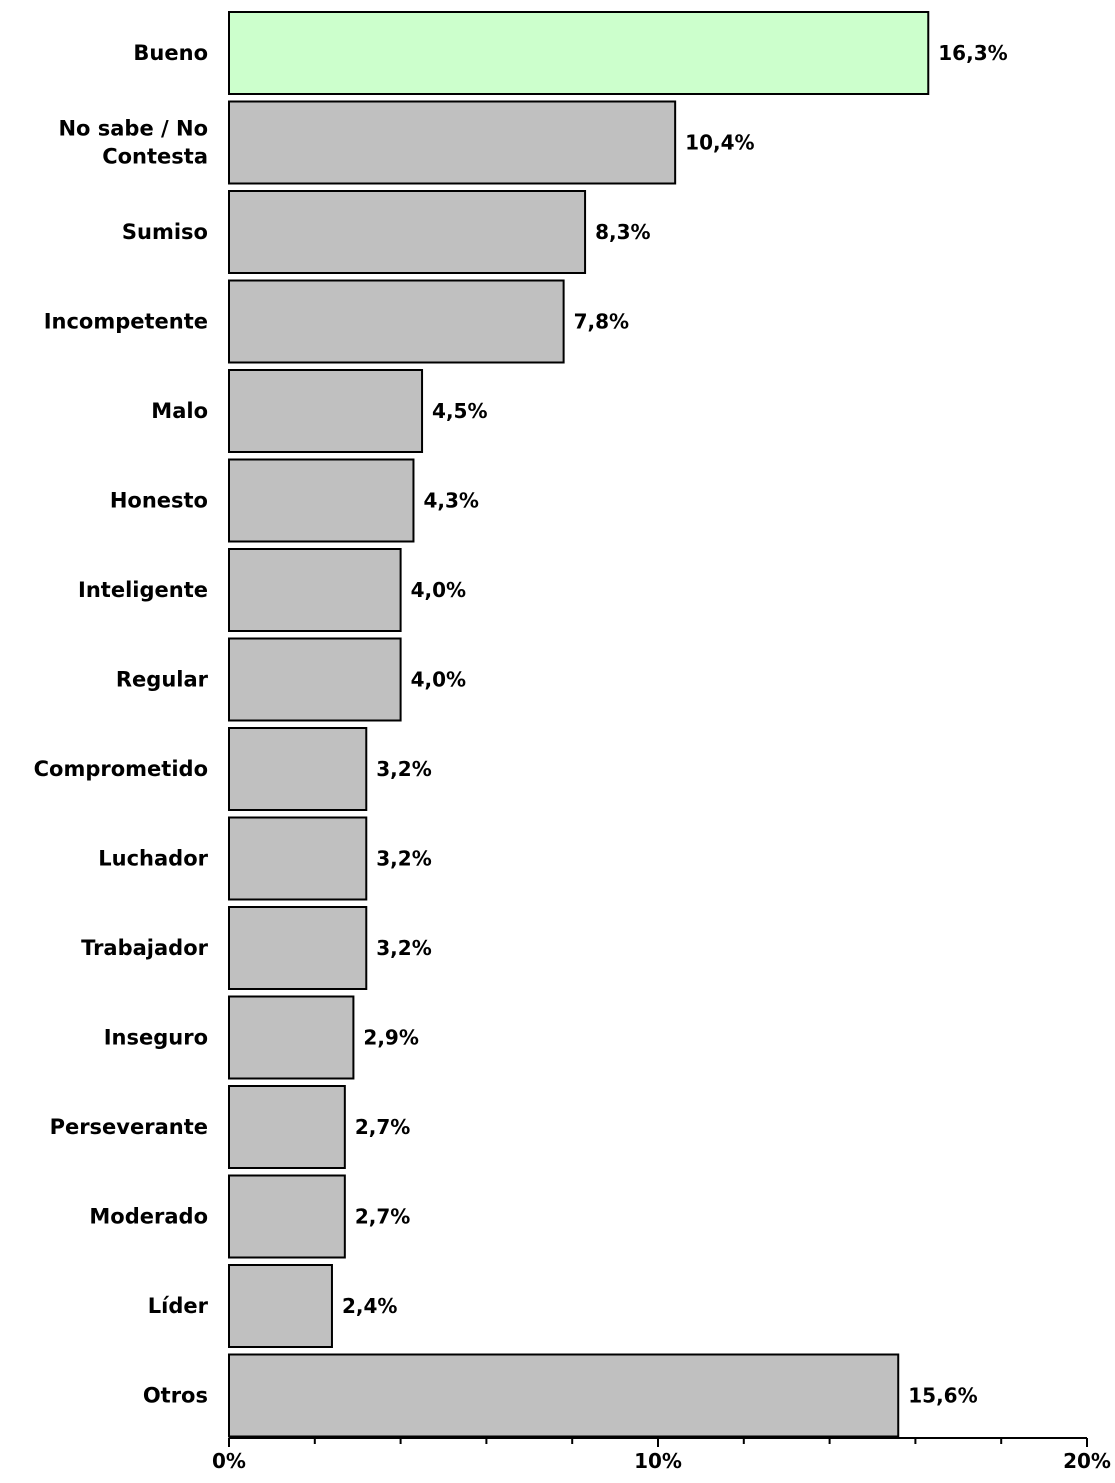 The height and width of the screenshot is (1483, 1115). Describe the element at coordinates (159, 501) in the screenshot. I see `category-label-6: Honesto` at that location.